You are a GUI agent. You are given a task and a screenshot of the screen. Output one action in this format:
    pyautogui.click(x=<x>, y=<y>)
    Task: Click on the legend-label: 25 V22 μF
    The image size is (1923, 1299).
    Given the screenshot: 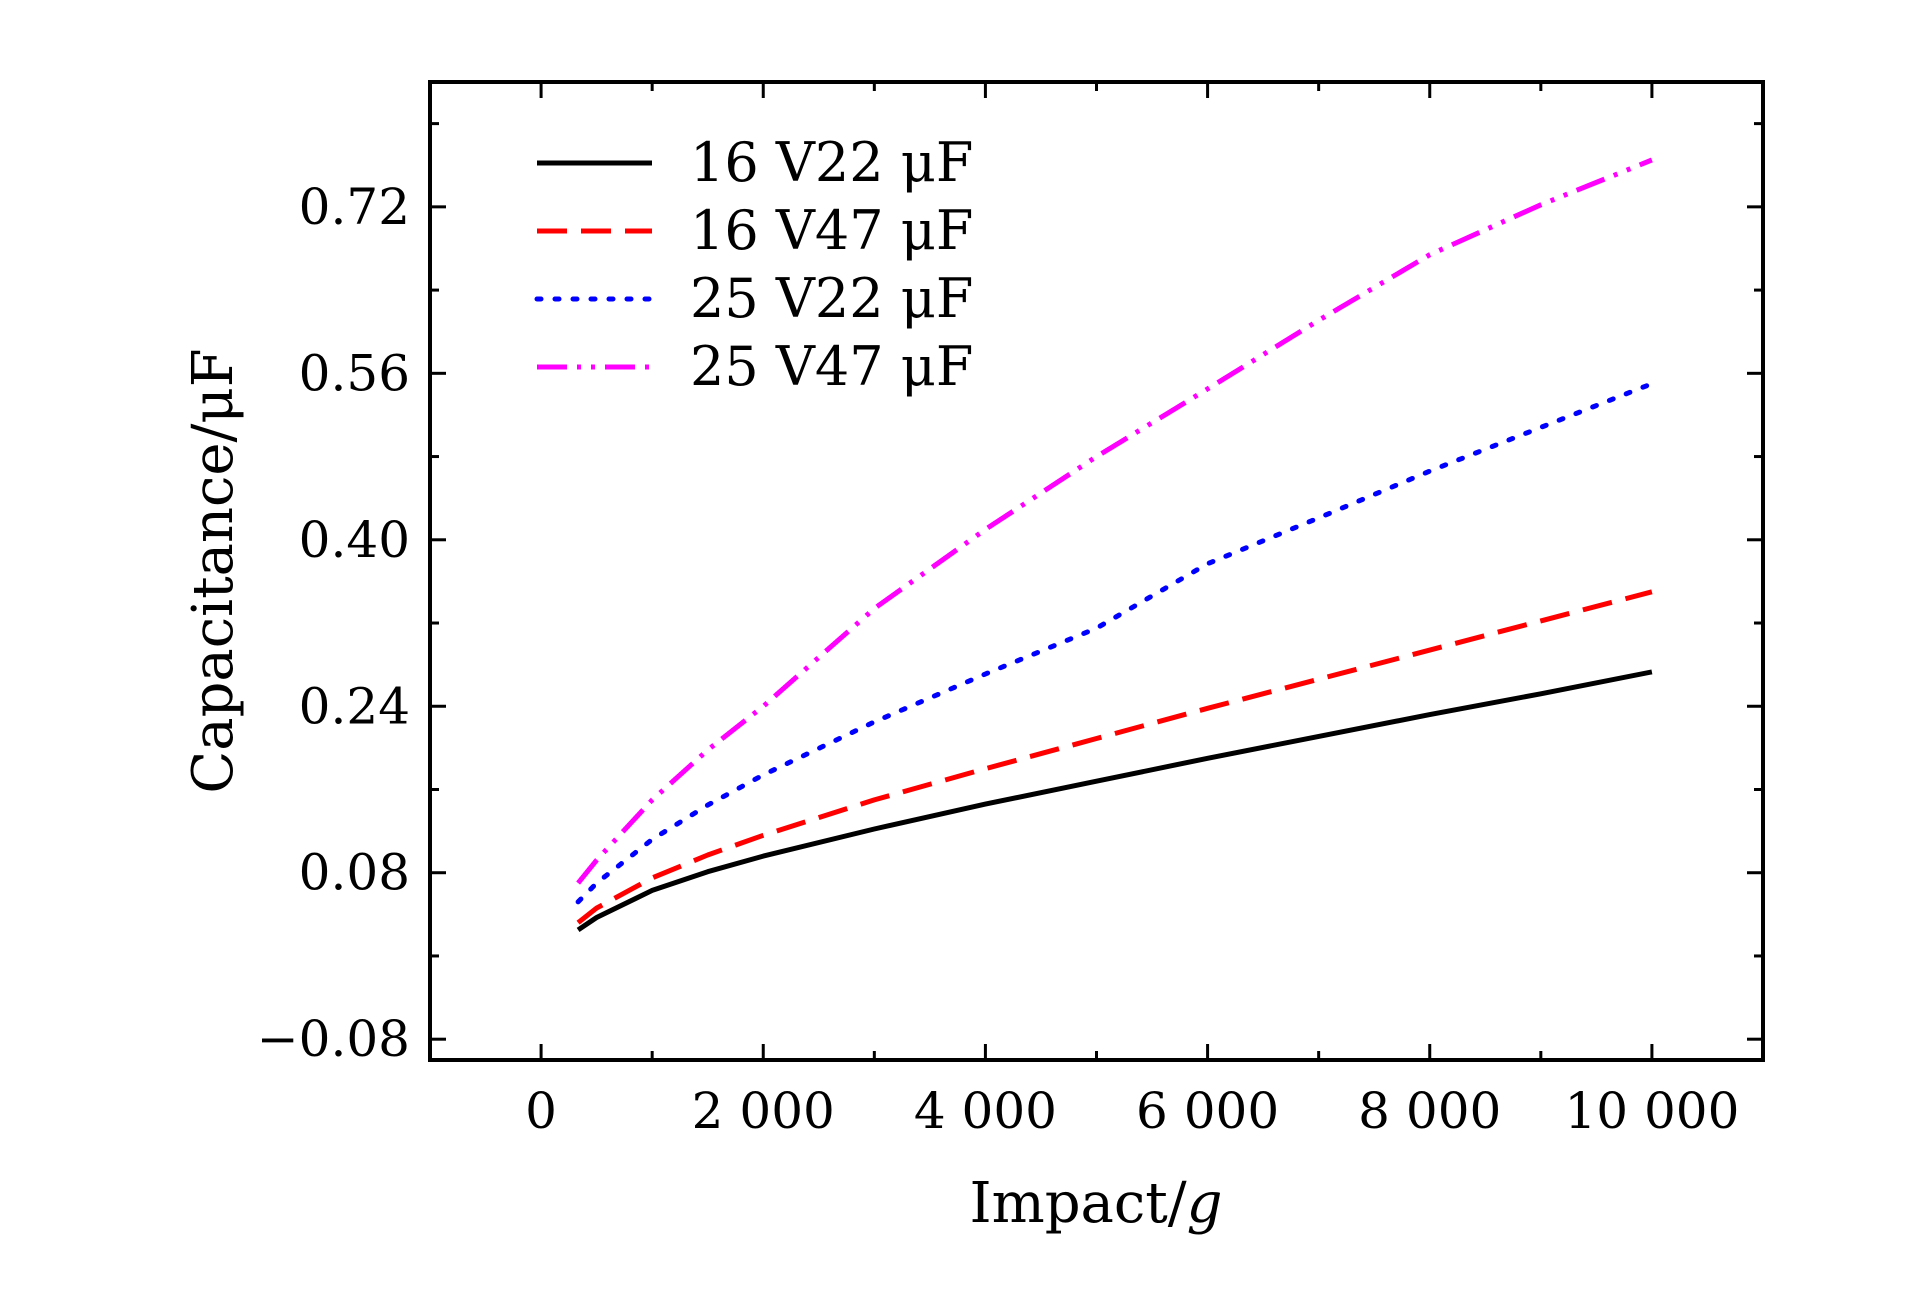 What is the action you would take?
    pyautogui.click(x=831, y=298)
    